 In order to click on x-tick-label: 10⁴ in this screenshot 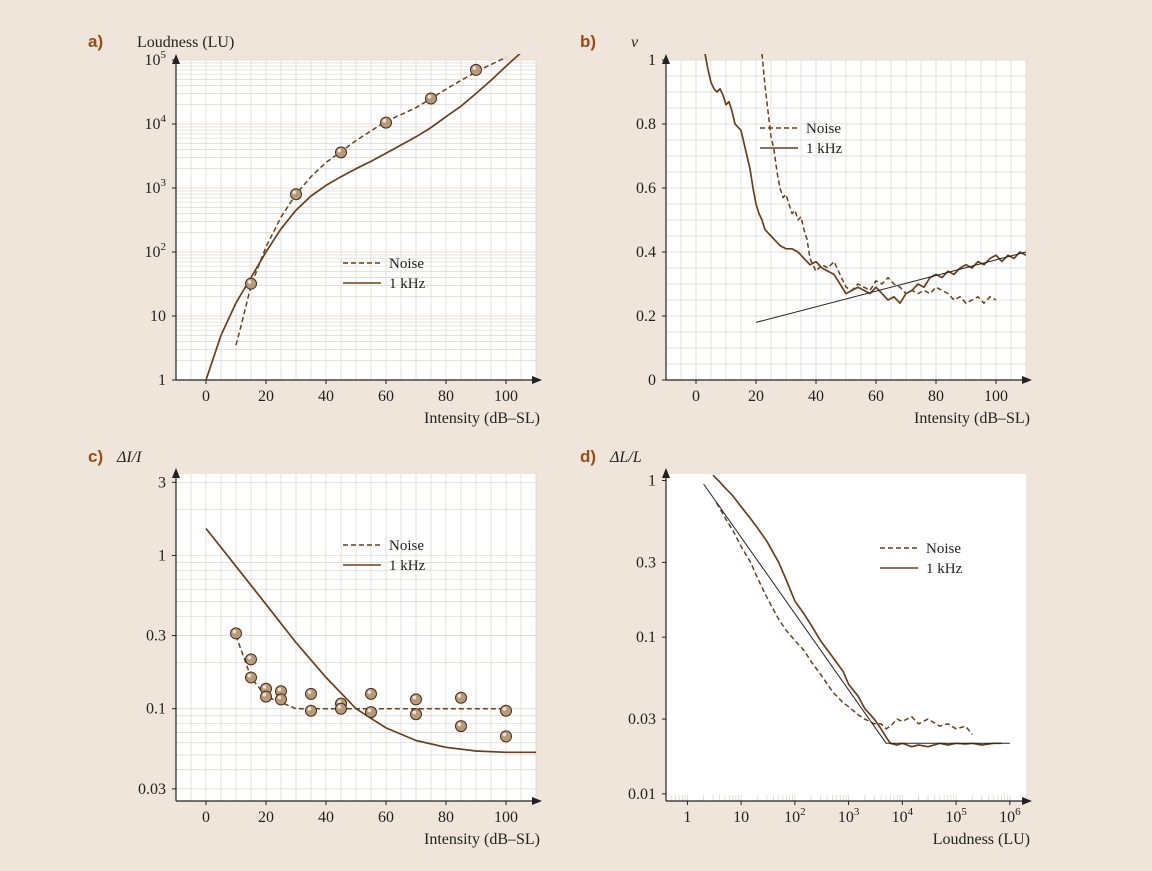, I will do `click(903, 816)`.